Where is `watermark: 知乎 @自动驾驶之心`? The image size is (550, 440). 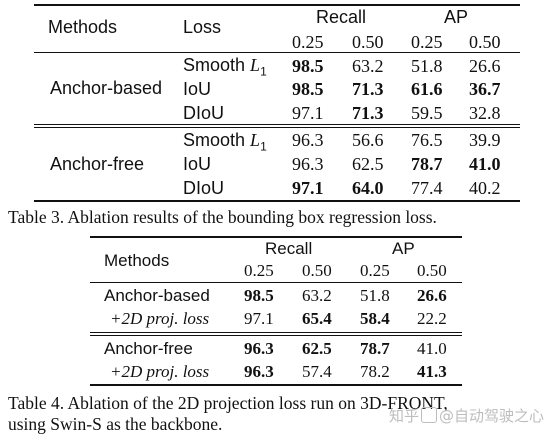
watermark: 知乎 @自动驾驶之心 is located at coordinates (466, 415).